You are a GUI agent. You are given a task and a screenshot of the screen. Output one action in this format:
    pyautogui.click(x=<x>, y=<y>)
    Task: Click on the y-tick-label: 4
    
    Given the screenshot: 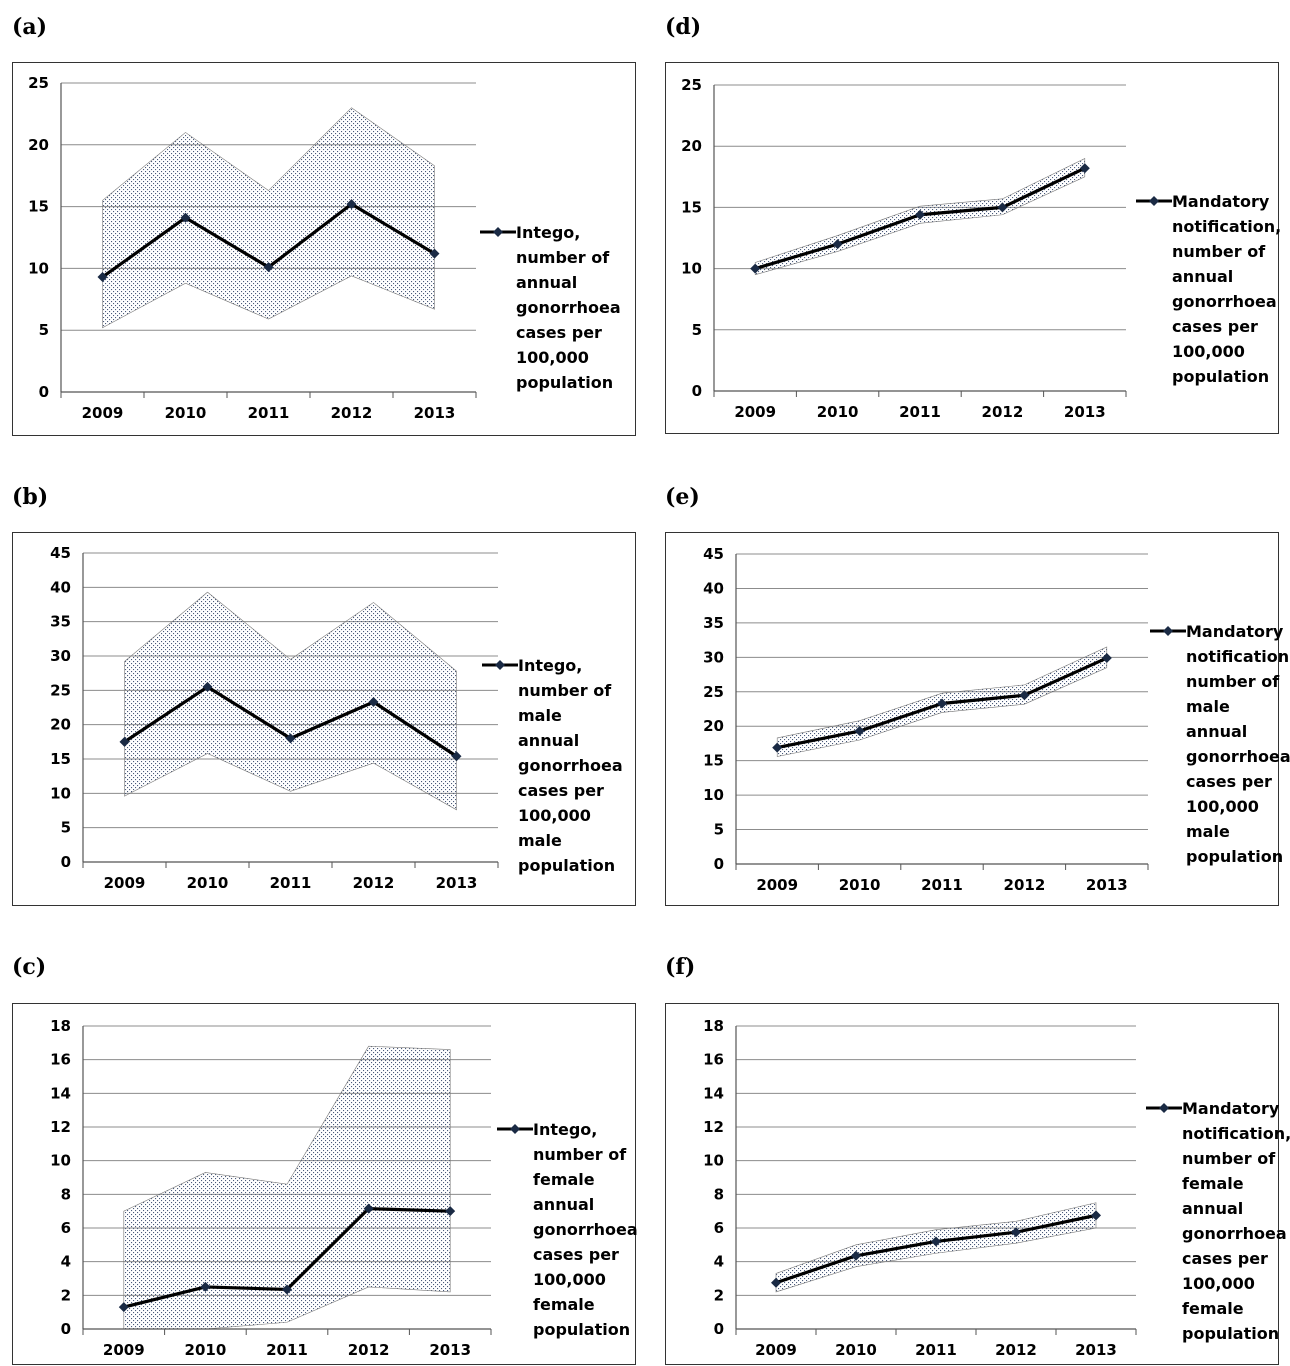 What is the action you would take?
    pyautogui.click(x=719, y=1262)
    